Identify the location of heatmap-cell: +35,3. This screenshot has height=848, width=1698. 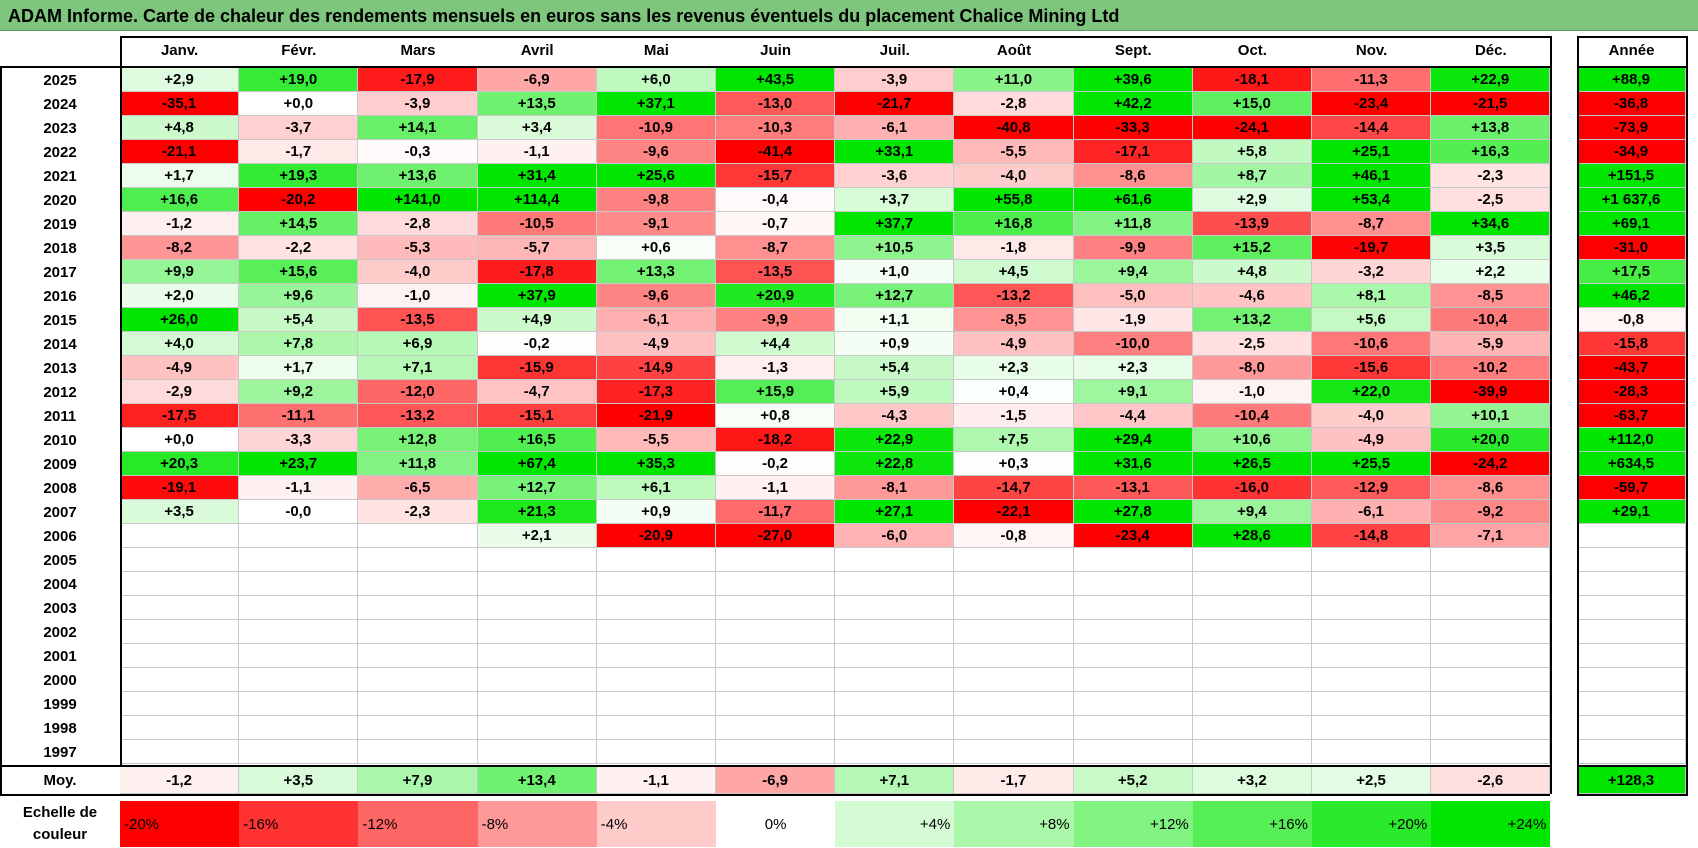
(656, 464).